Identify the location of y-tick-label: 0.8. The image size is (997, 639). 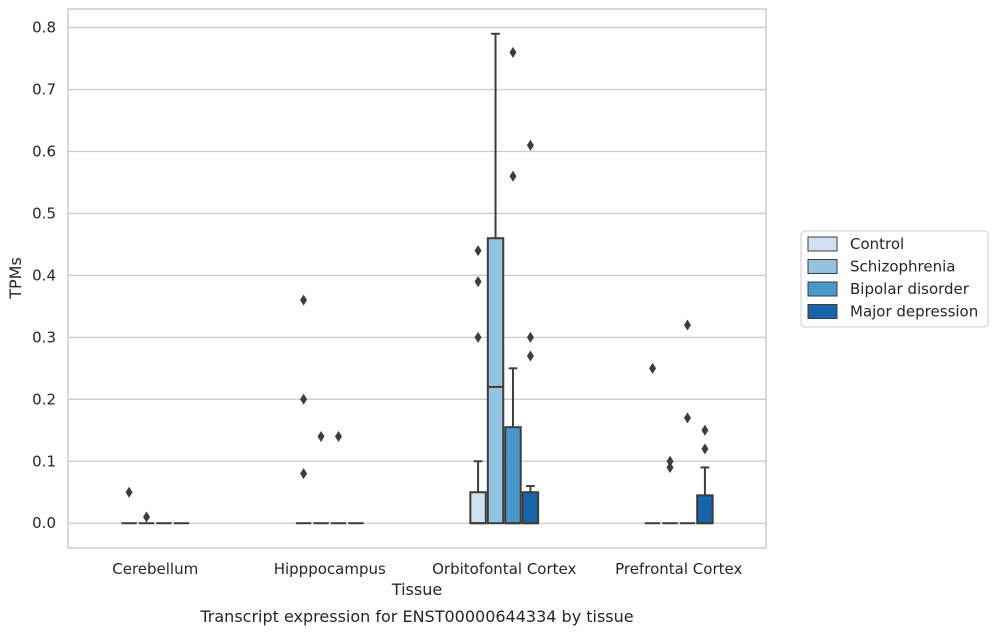
(44, 28).